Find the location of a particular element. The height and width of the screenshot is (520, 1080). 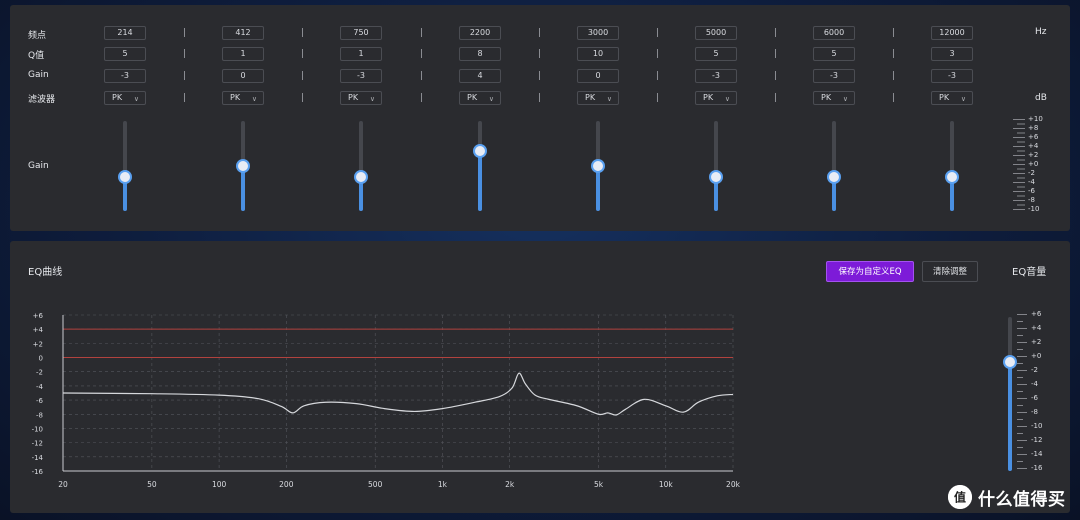

band-3-q-input: 1 is located at coordinates (361, 54).